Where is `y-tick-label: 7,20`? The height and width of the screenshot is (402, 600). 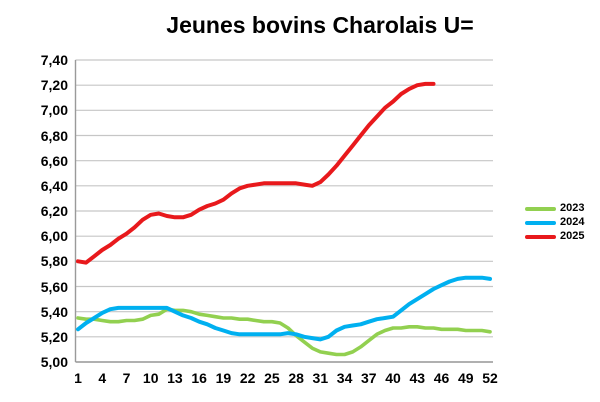
y-tick-label: 7,20 is located at coordinates (54, 85).